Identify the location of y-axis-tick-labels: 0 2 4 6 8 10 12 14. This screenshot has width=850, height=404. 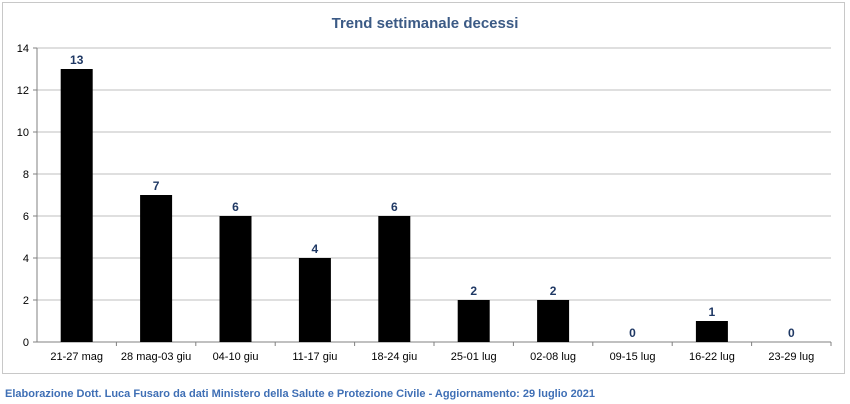
(23, 196).